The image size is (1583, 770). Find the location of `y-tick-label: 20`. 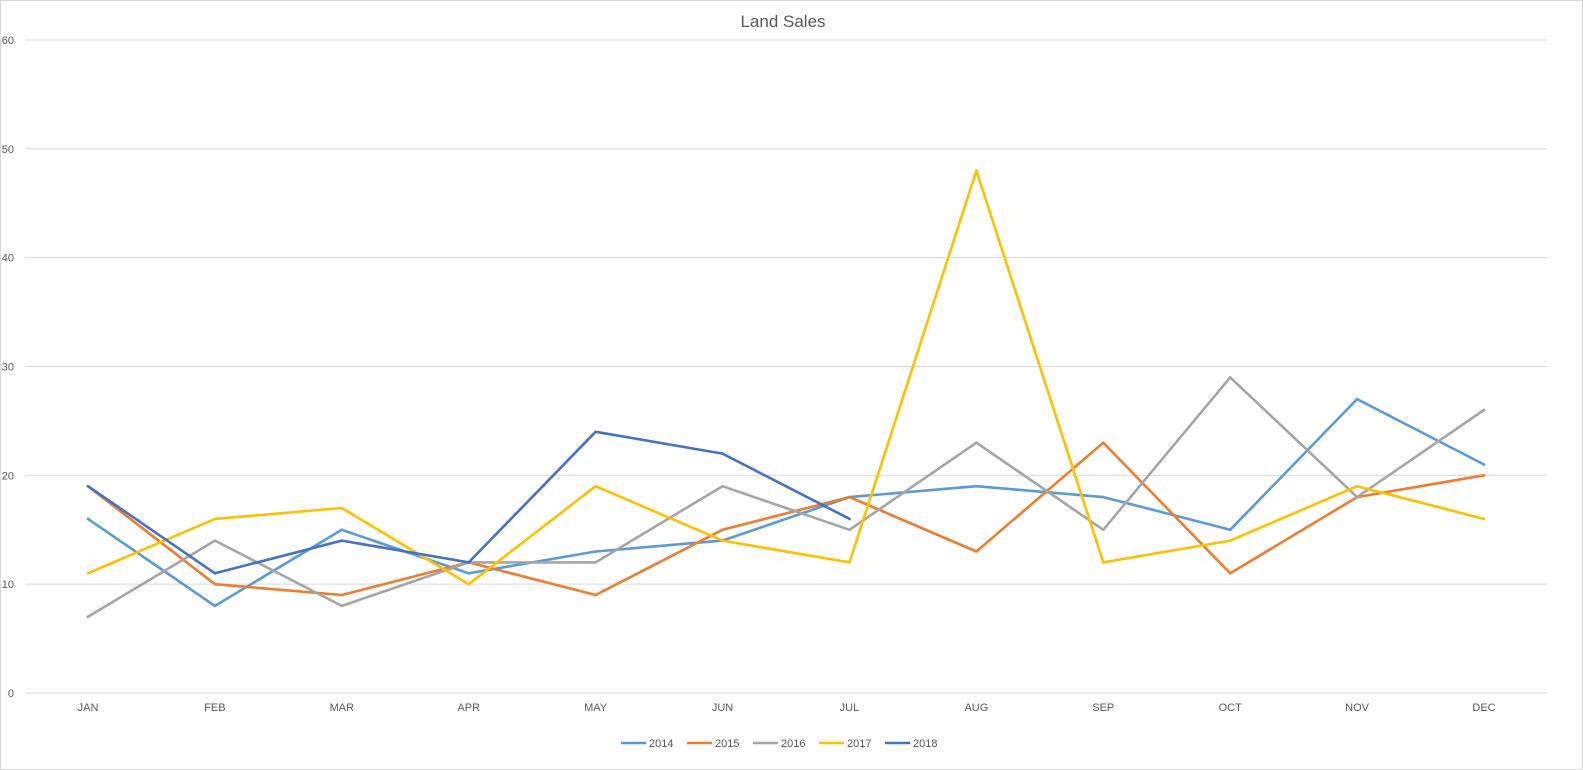

y-tick-label: 20 is located at coordinates (8, 476).